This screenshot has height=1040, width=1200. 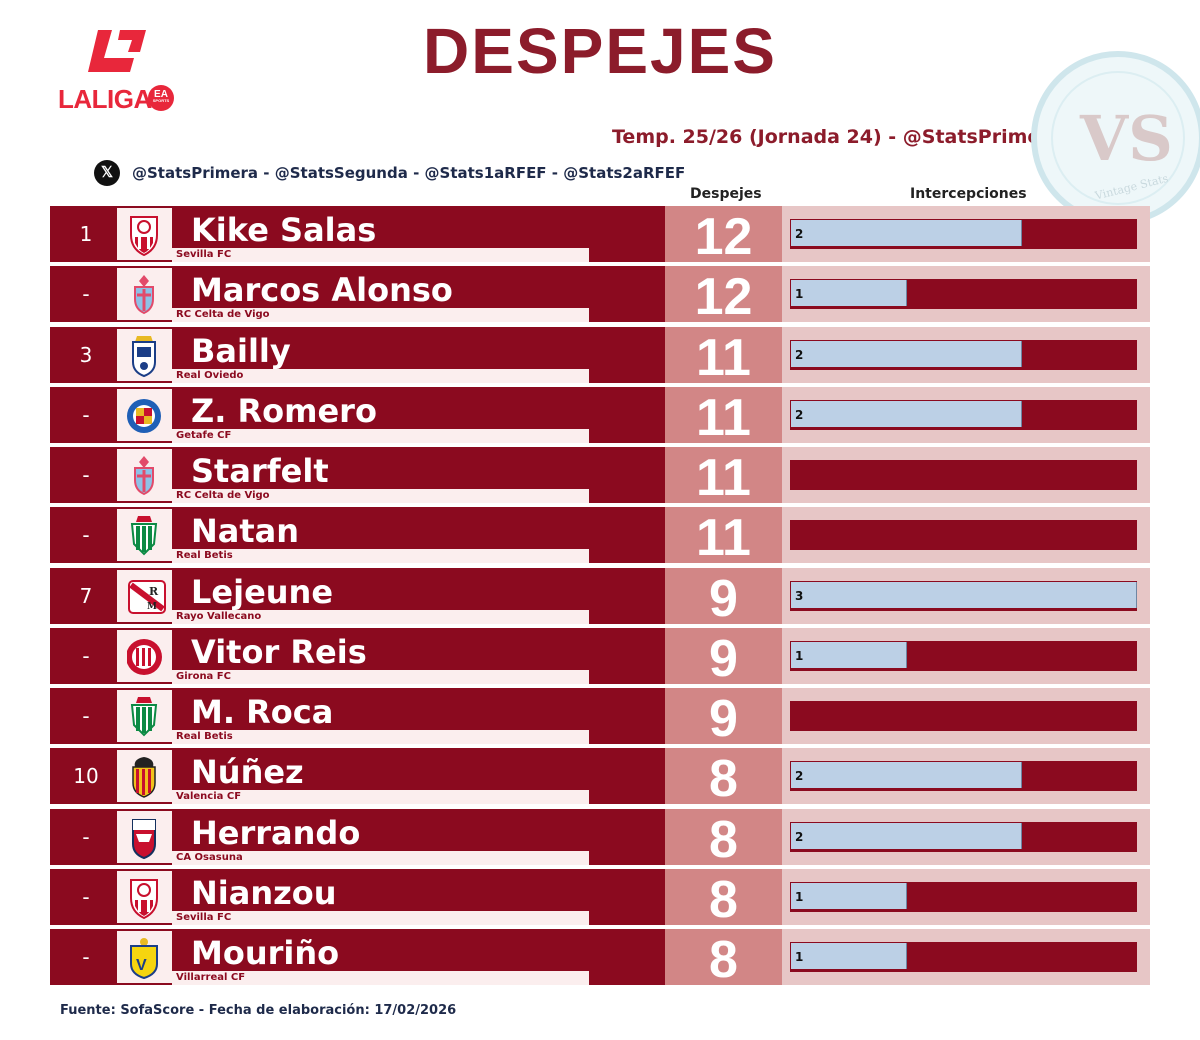 I want to click on table-row: - Marcos Alonso RC Celta de Vigo 12 1, so click(x=601, y=295).